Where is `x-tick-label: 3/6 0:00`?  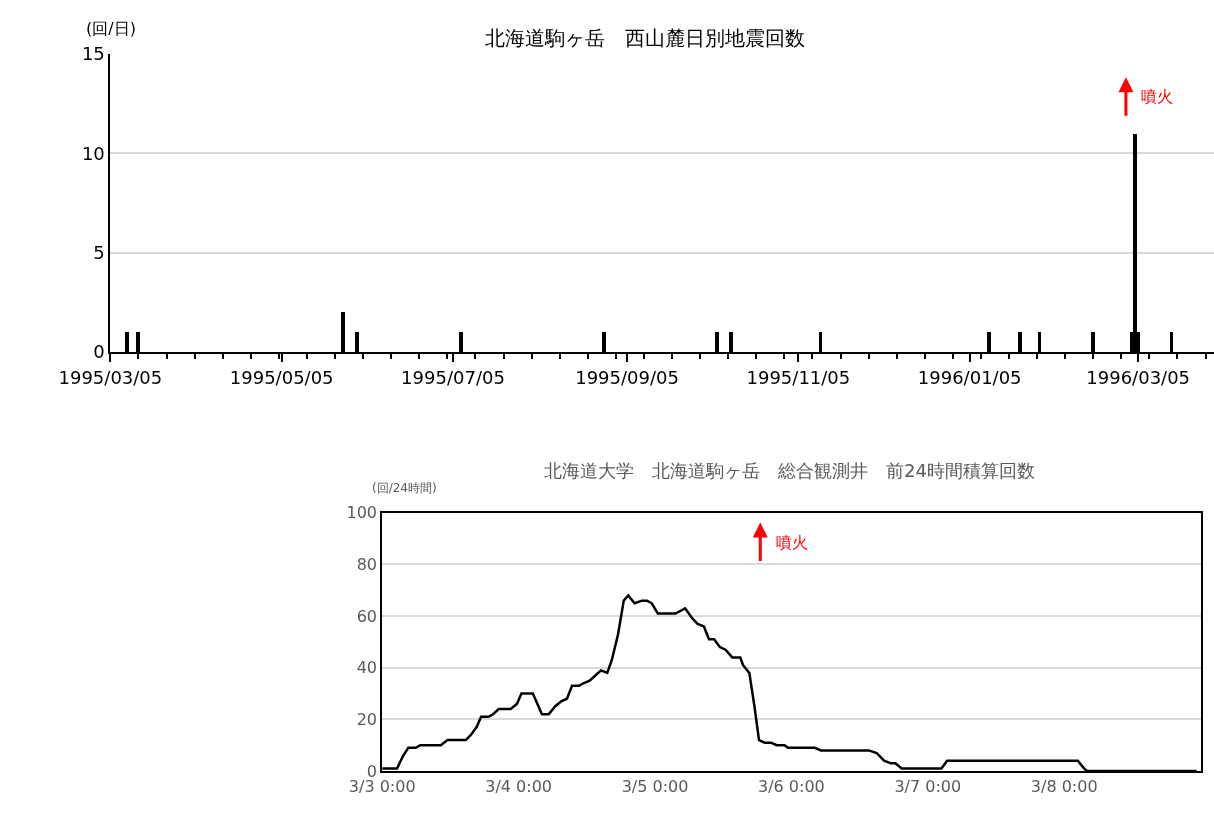 x-tick-label: 3/6 0:00 is located at coordinates (791, 787).